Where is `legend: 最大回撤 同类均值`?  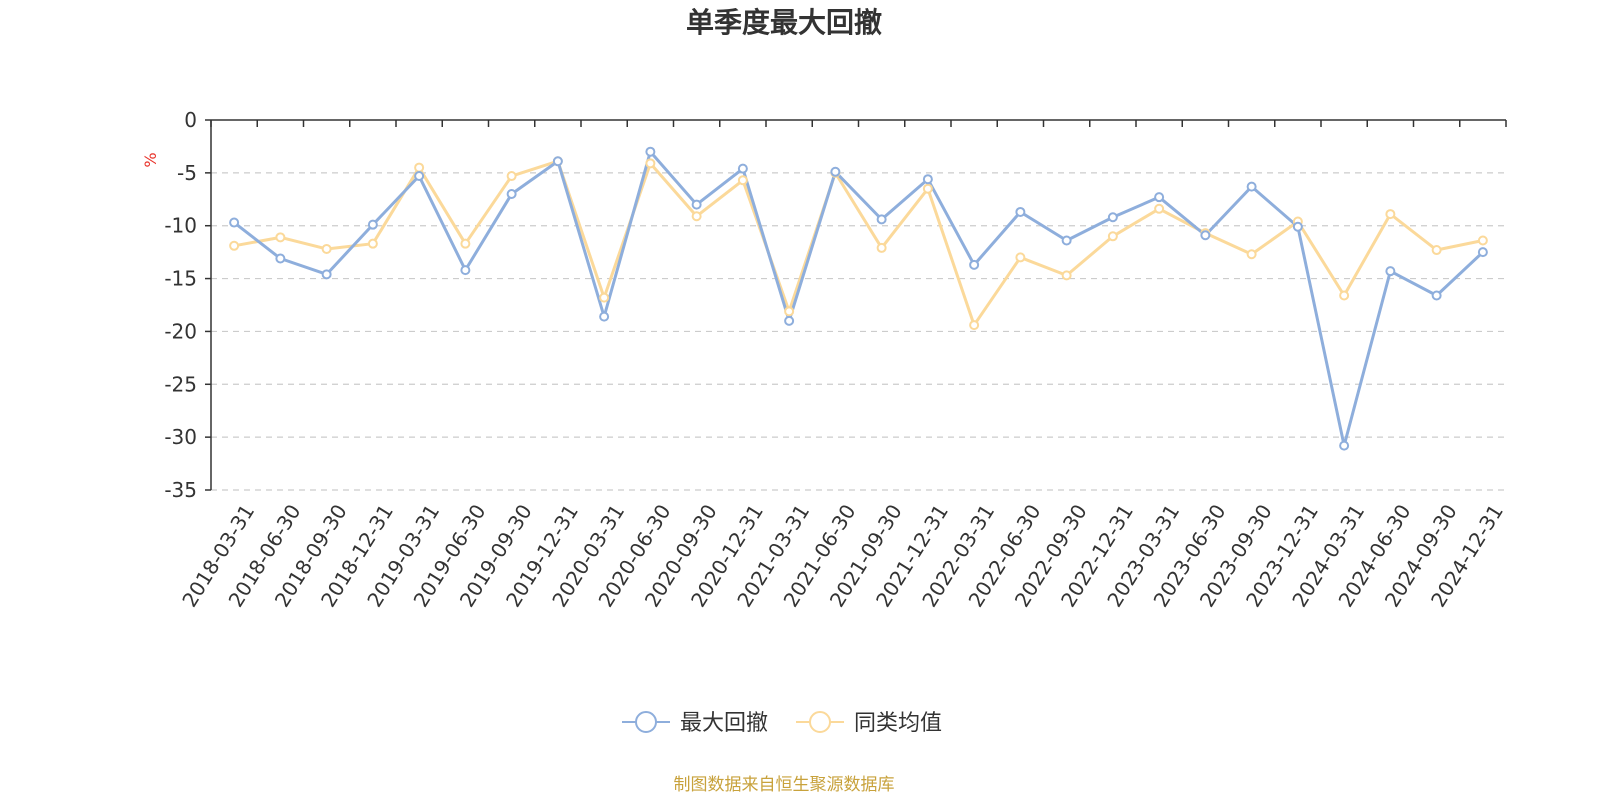 legend: 最大回撤 同类均值 is located at coordinates (782, 723).